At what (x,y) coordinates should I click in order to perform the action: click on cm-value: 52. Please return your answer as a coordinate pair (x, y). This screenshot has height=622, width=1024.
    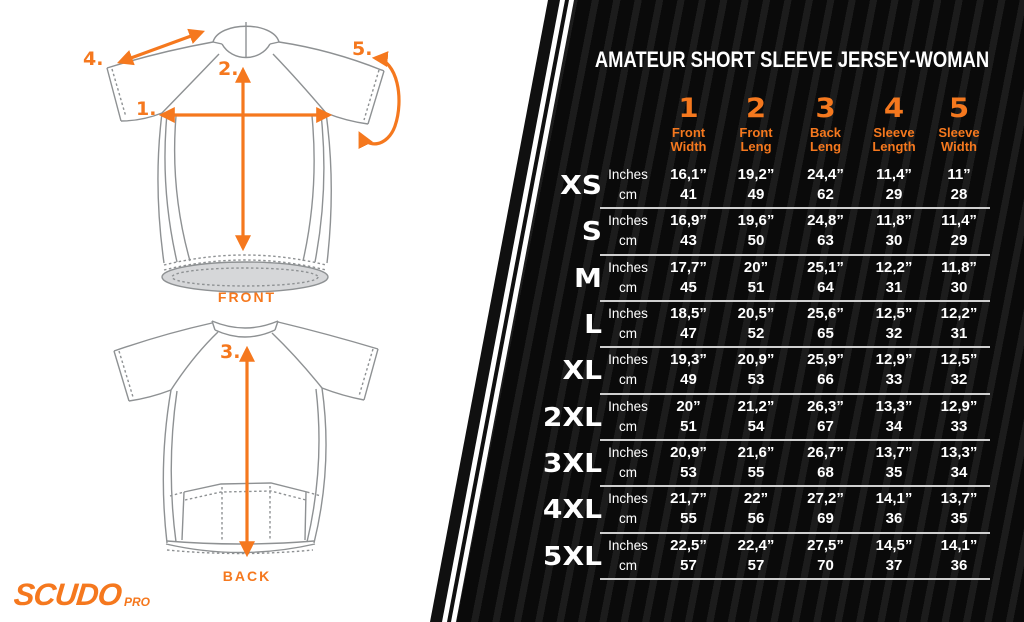
    Looking at the image, I should click on (756, 334).